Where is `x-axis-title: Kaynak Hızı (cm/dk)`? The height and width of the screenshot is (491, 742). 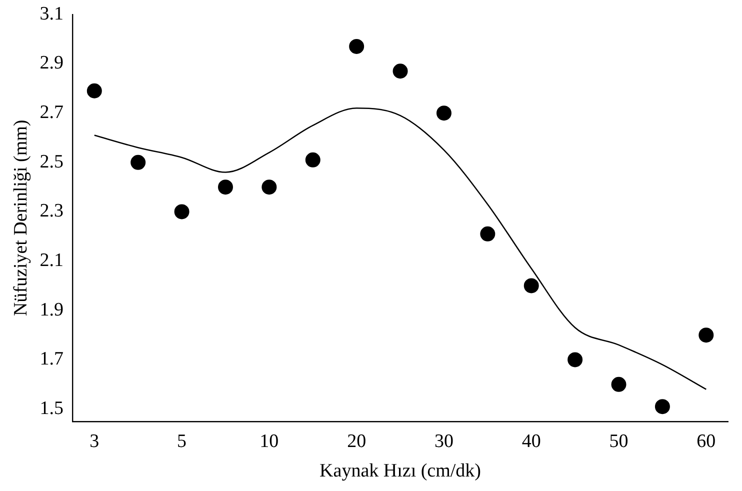
x-axis-title: Kaynak Hızı (cm/dk) is located at coordinates (400, 471).